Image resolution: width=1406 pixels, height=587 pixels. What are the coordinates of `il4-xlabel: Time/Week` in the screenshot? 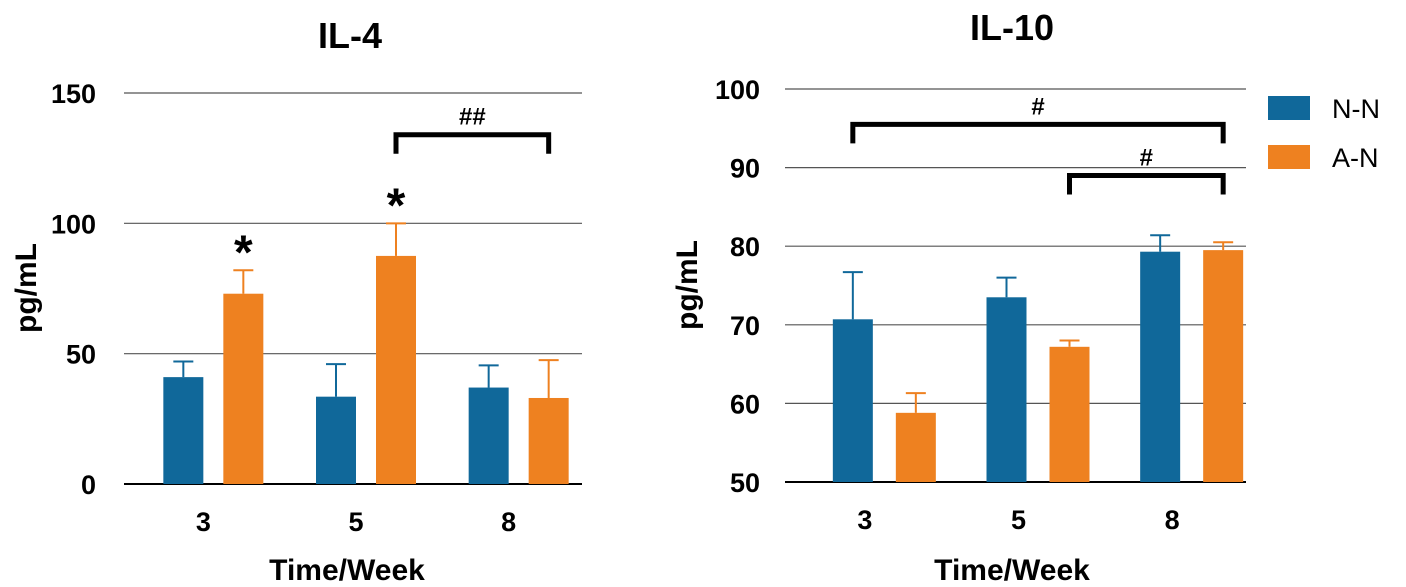 It's located at (347, 570).